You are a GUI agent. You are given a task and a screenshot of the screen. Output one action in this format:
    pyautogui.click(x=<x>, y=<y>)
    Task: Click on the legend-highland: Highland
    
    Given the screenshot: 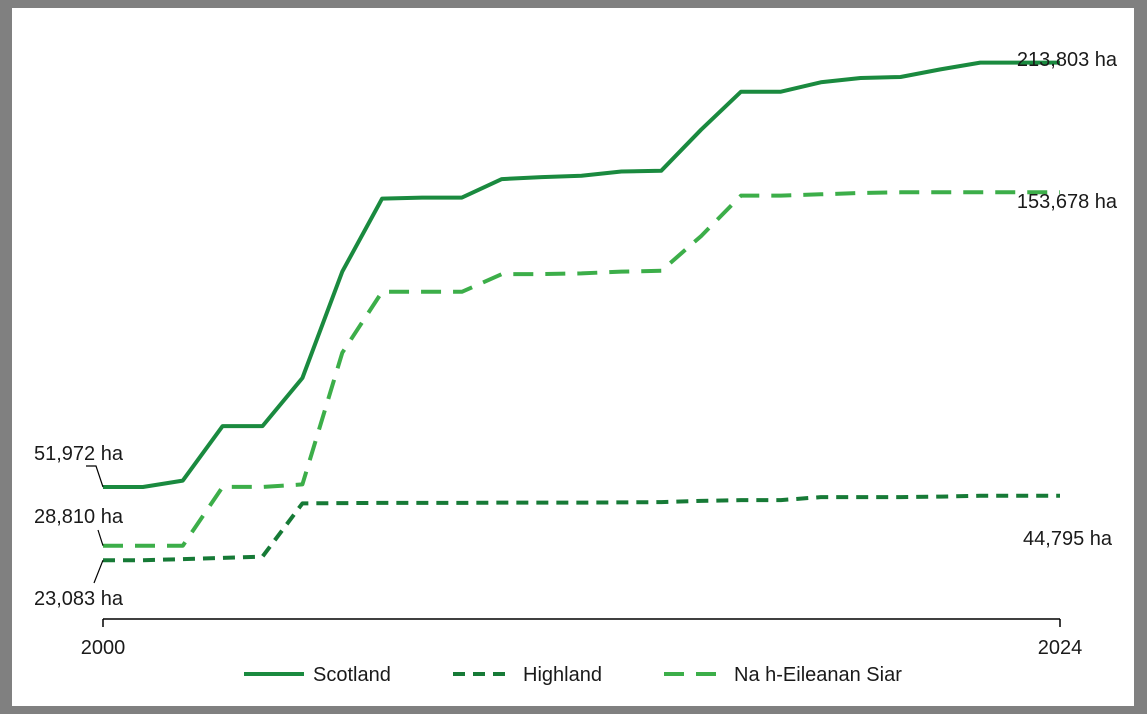 What is the action you would take?
    pyautogui.click(x=527, y=675)
    